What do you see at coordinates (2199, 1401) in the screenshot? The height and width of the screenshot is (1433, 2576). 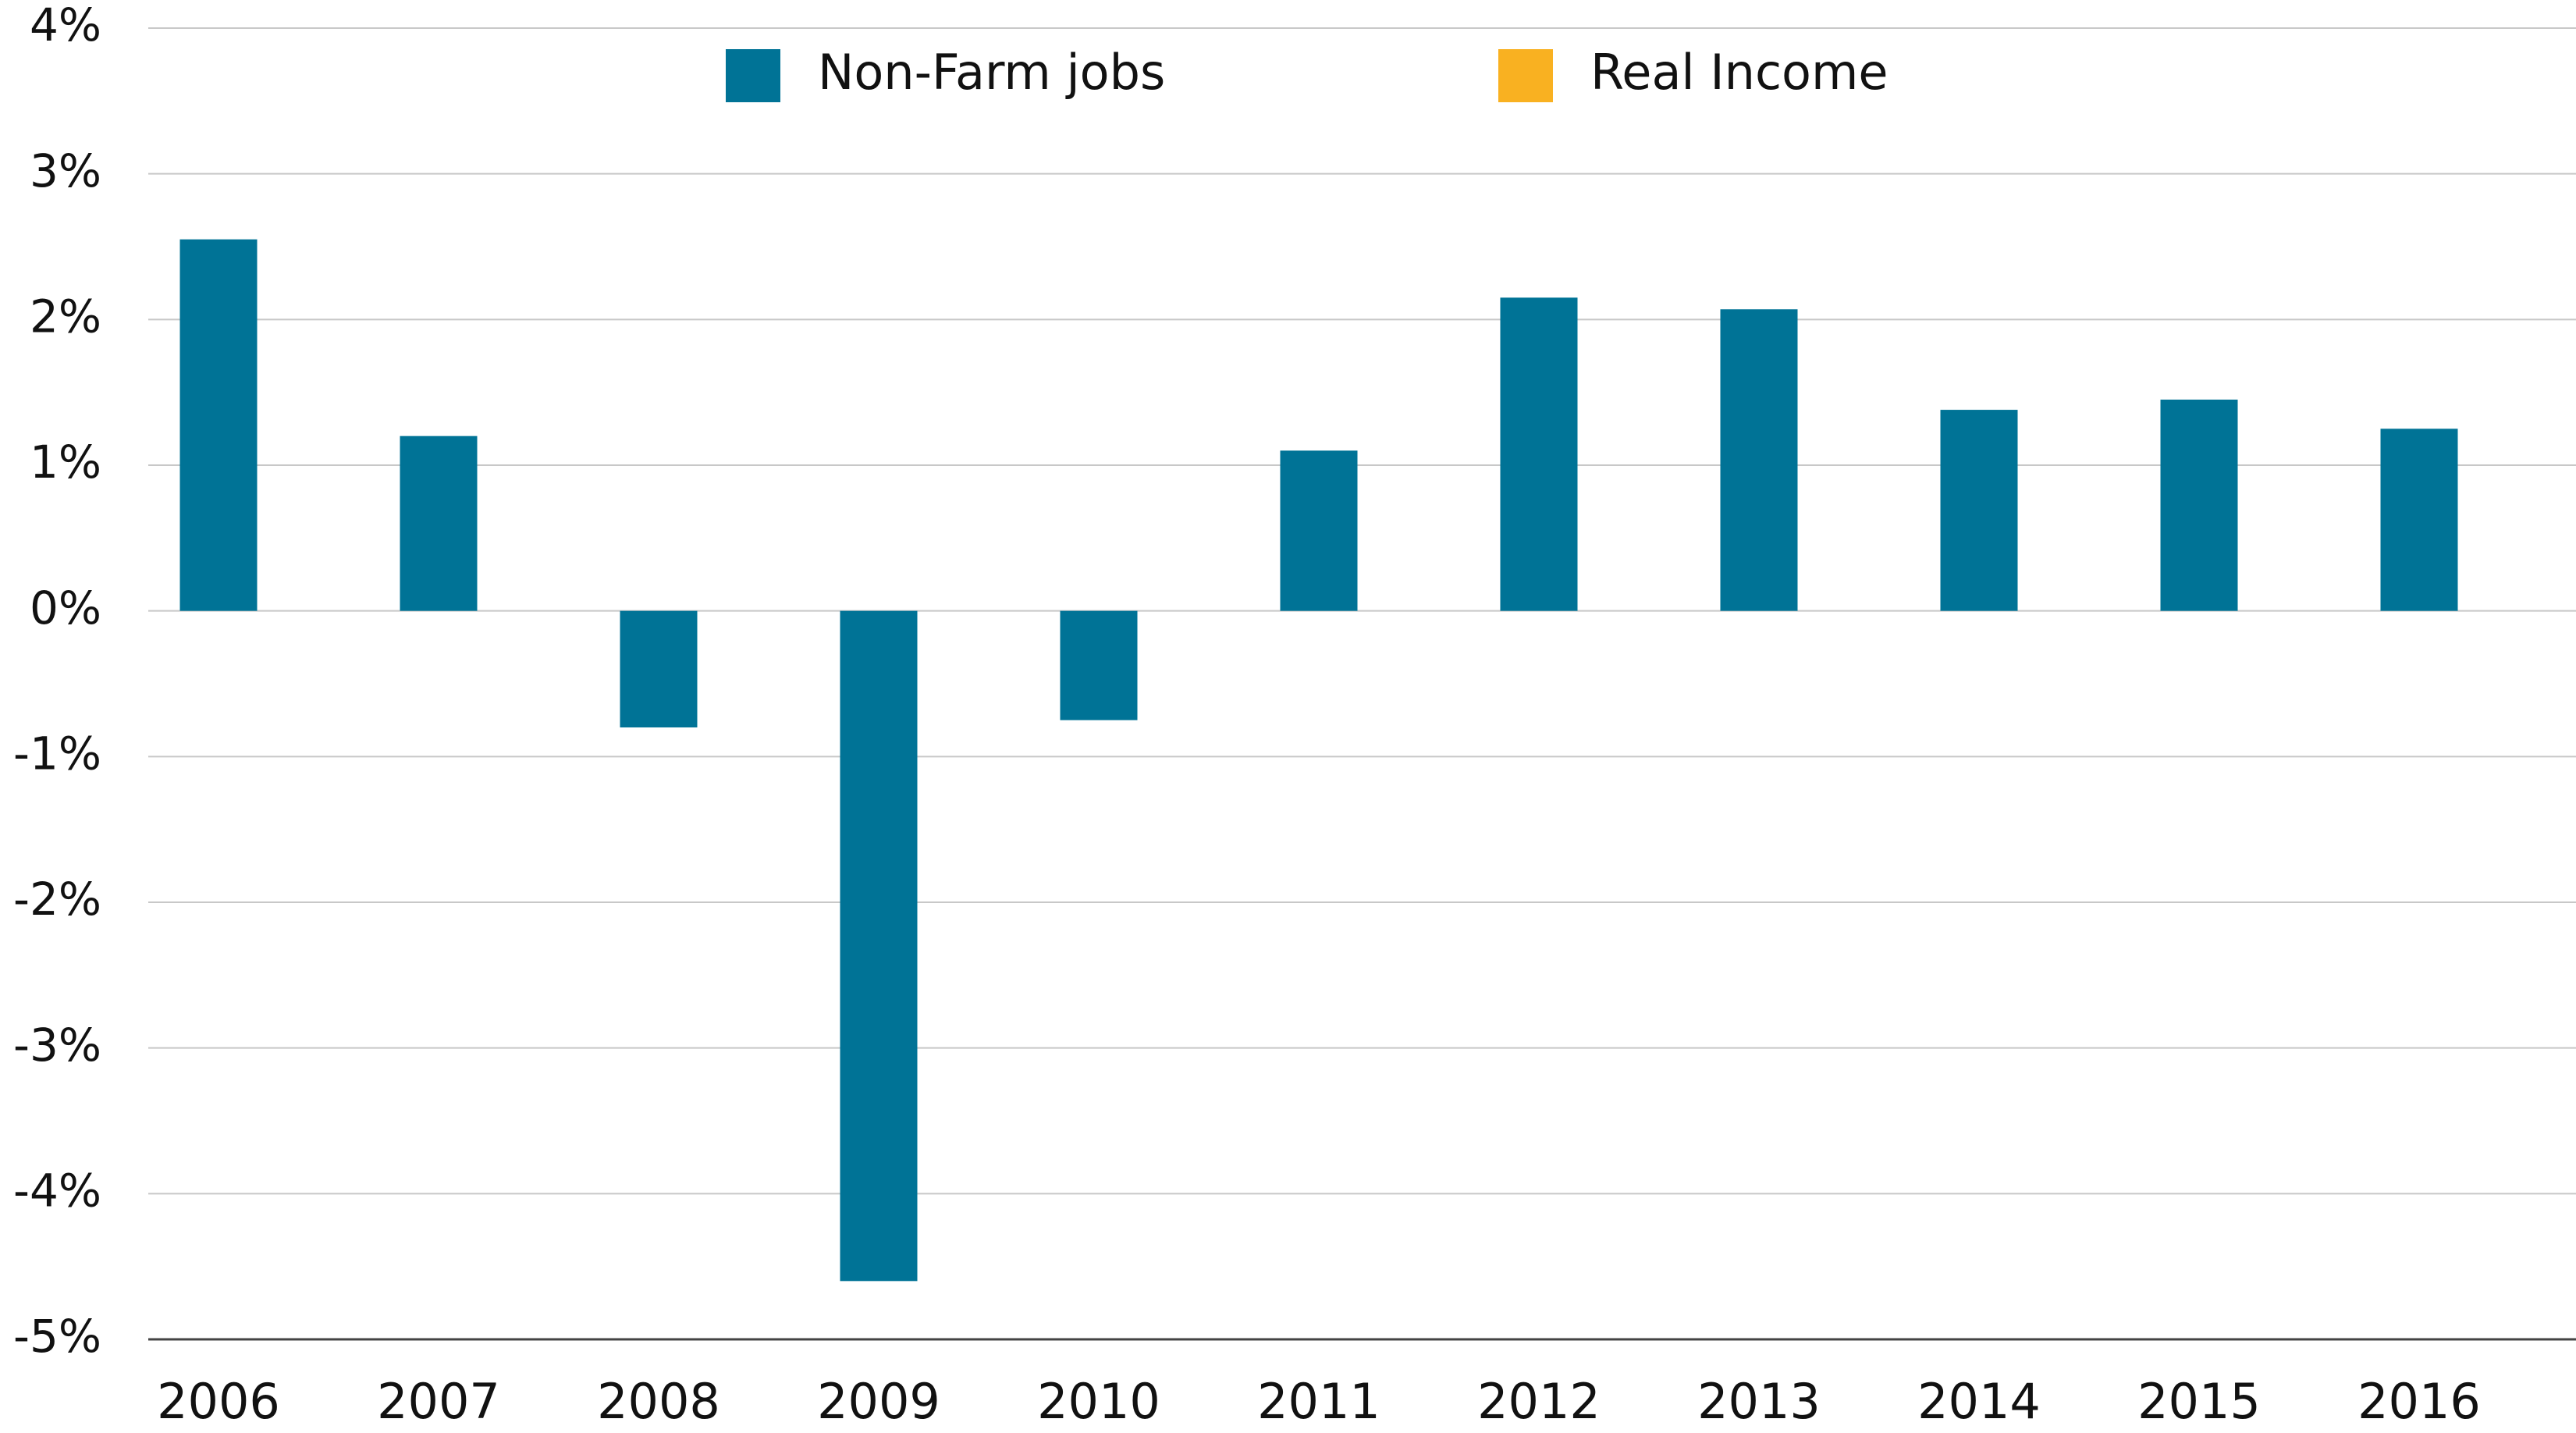 I see `x-tick-label: 2015` at bounding box center [2199, 1401].